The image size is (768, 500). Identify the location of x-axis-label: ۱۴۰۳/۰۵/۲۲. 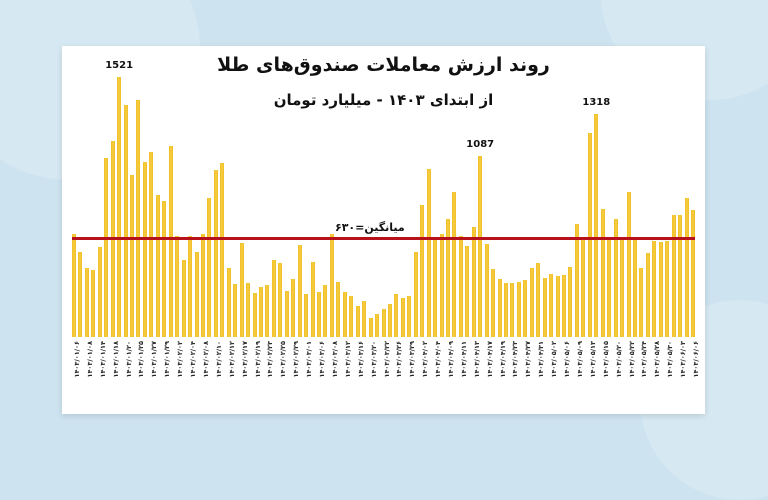
(631, 359).